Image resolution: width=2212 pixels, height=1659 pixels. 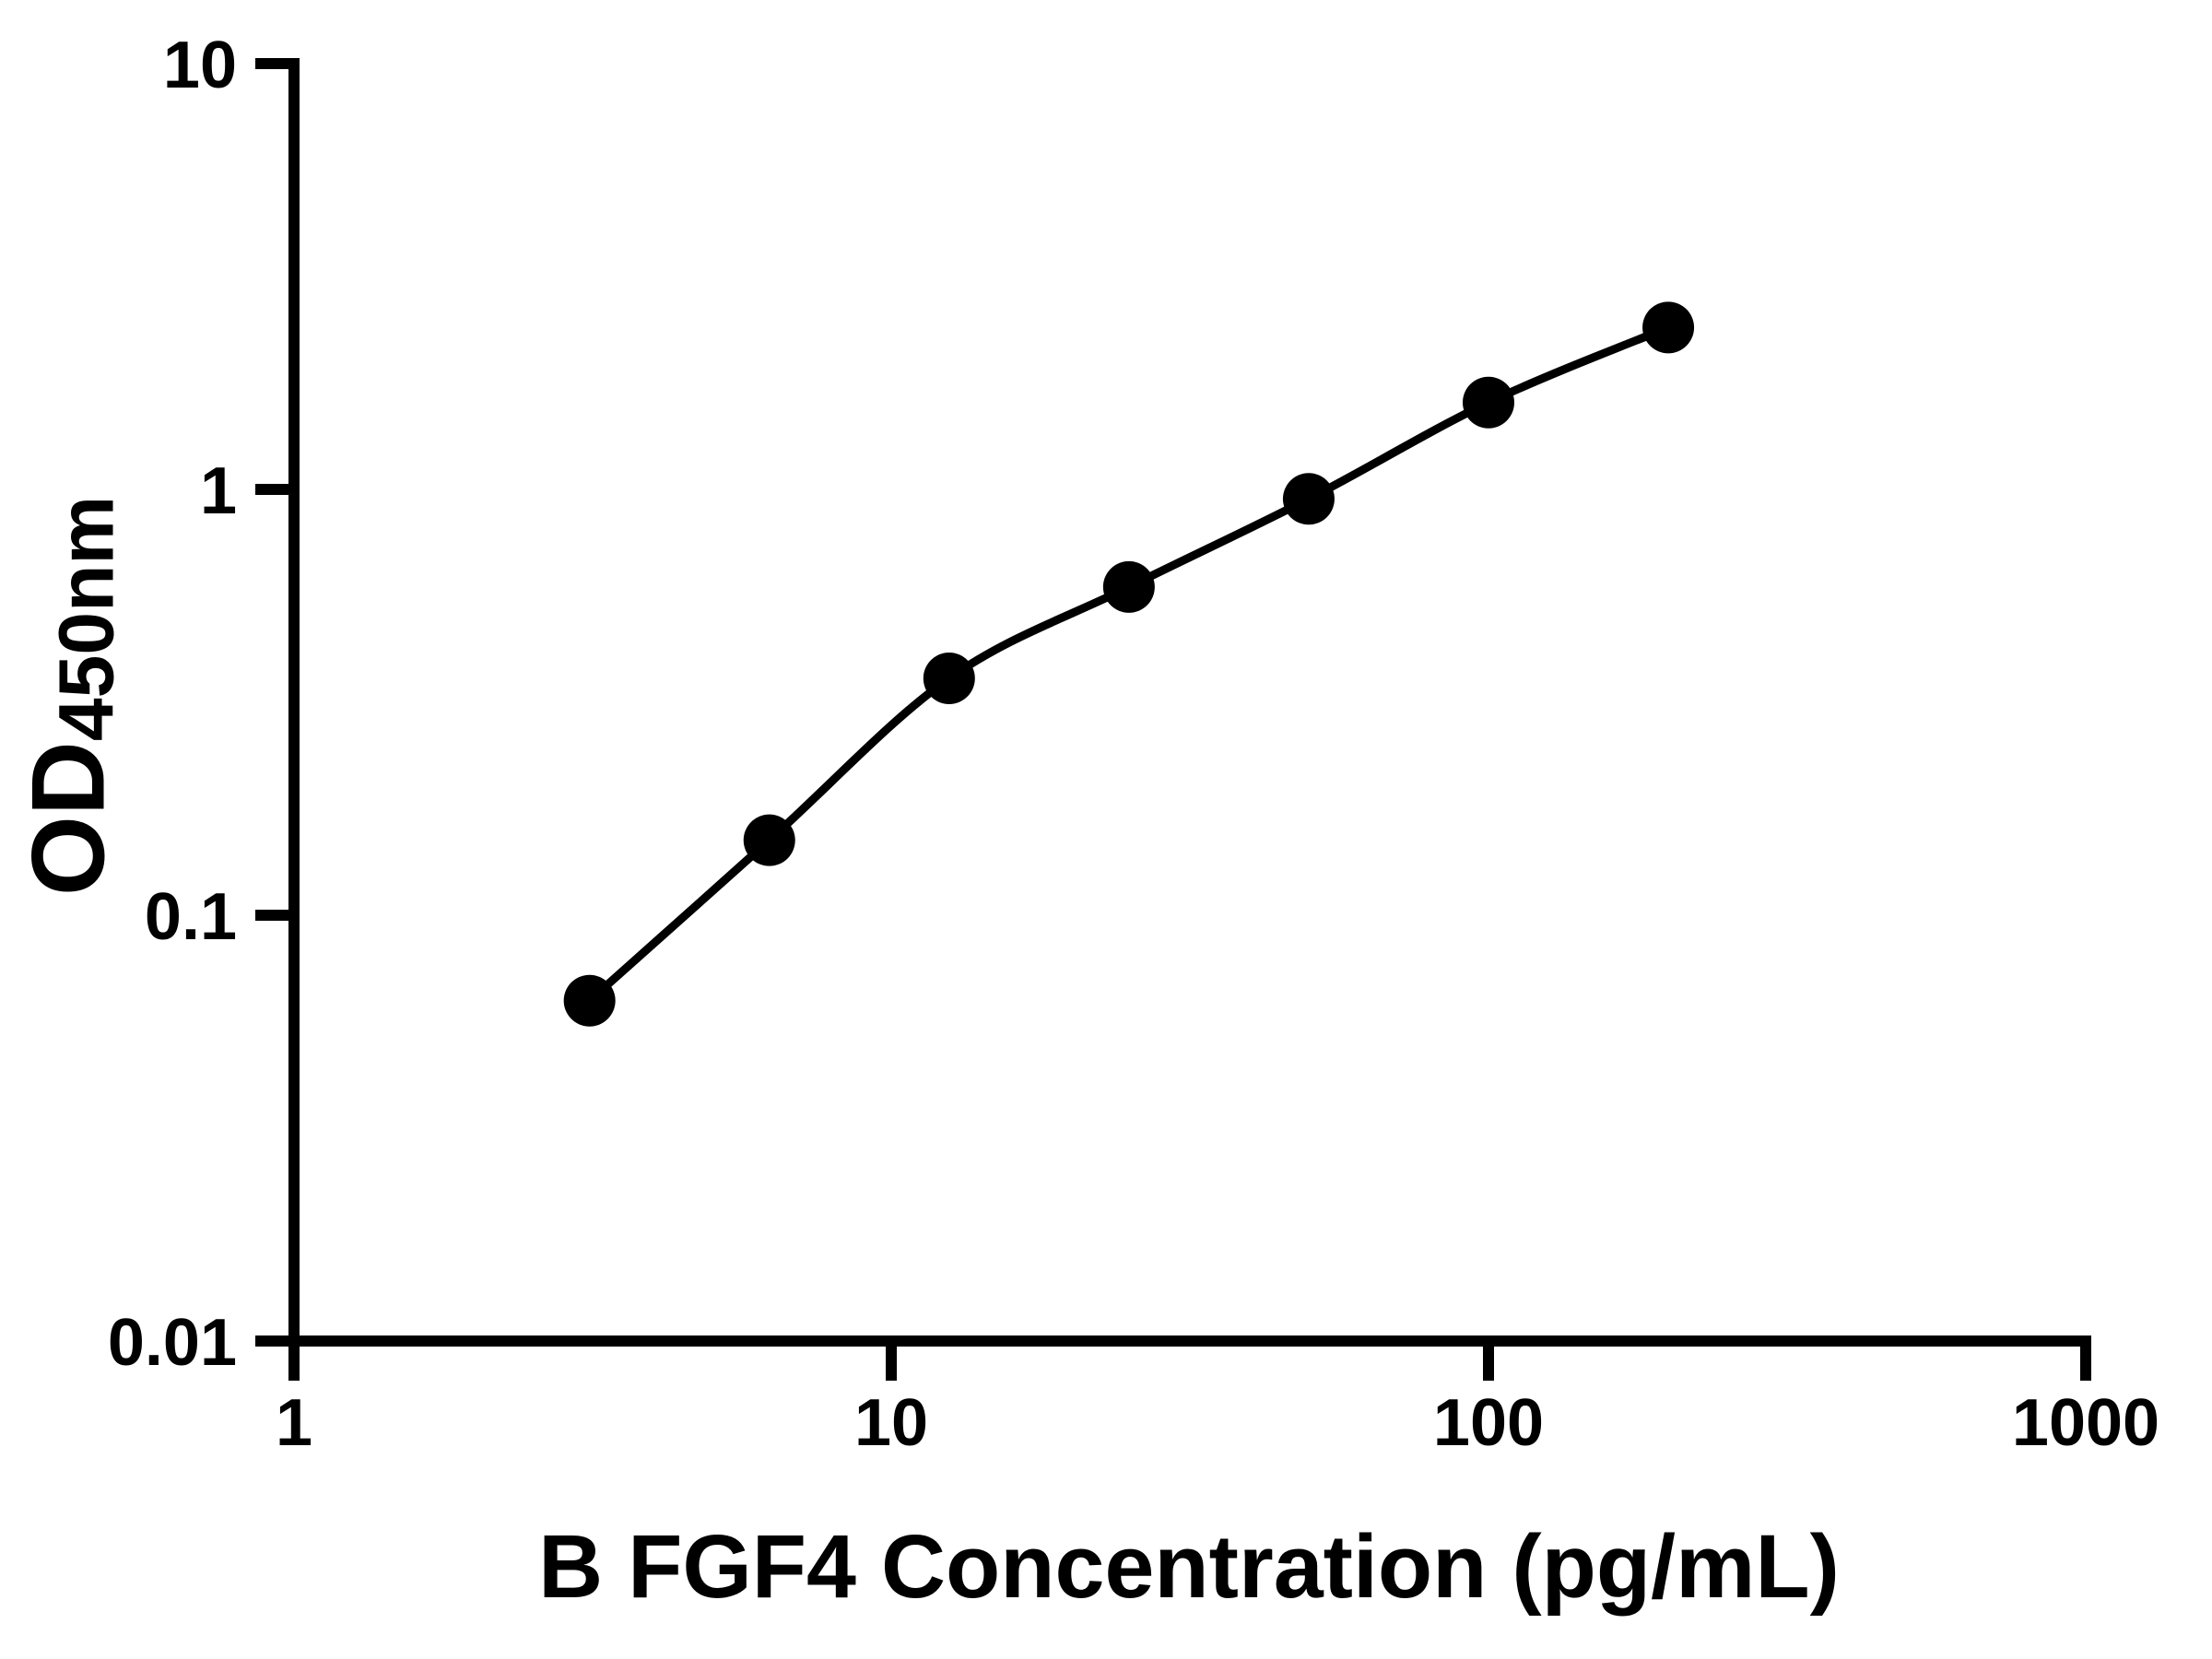 I want to click on y-tick-label: 1, so click(x=218, y=491).